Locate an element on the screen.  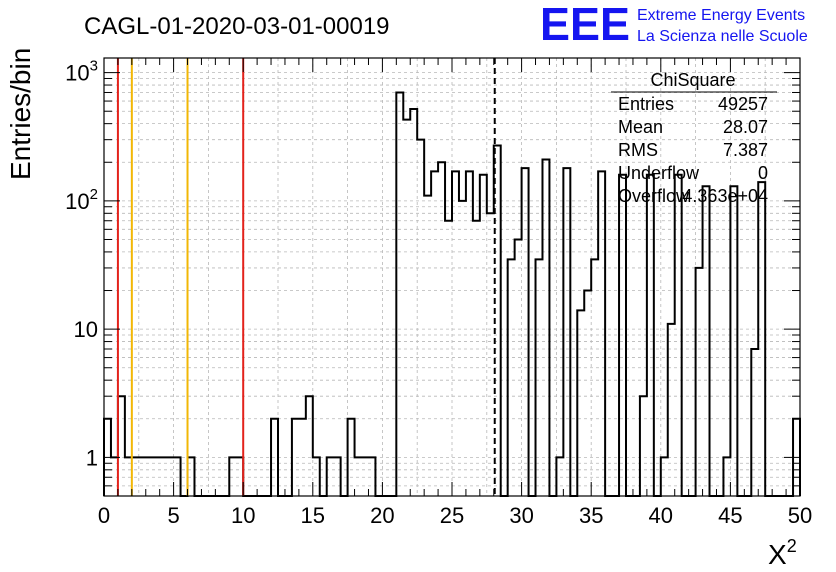
stats-overflow-value: 4.363e+04 is located at coordinates (725, 196).